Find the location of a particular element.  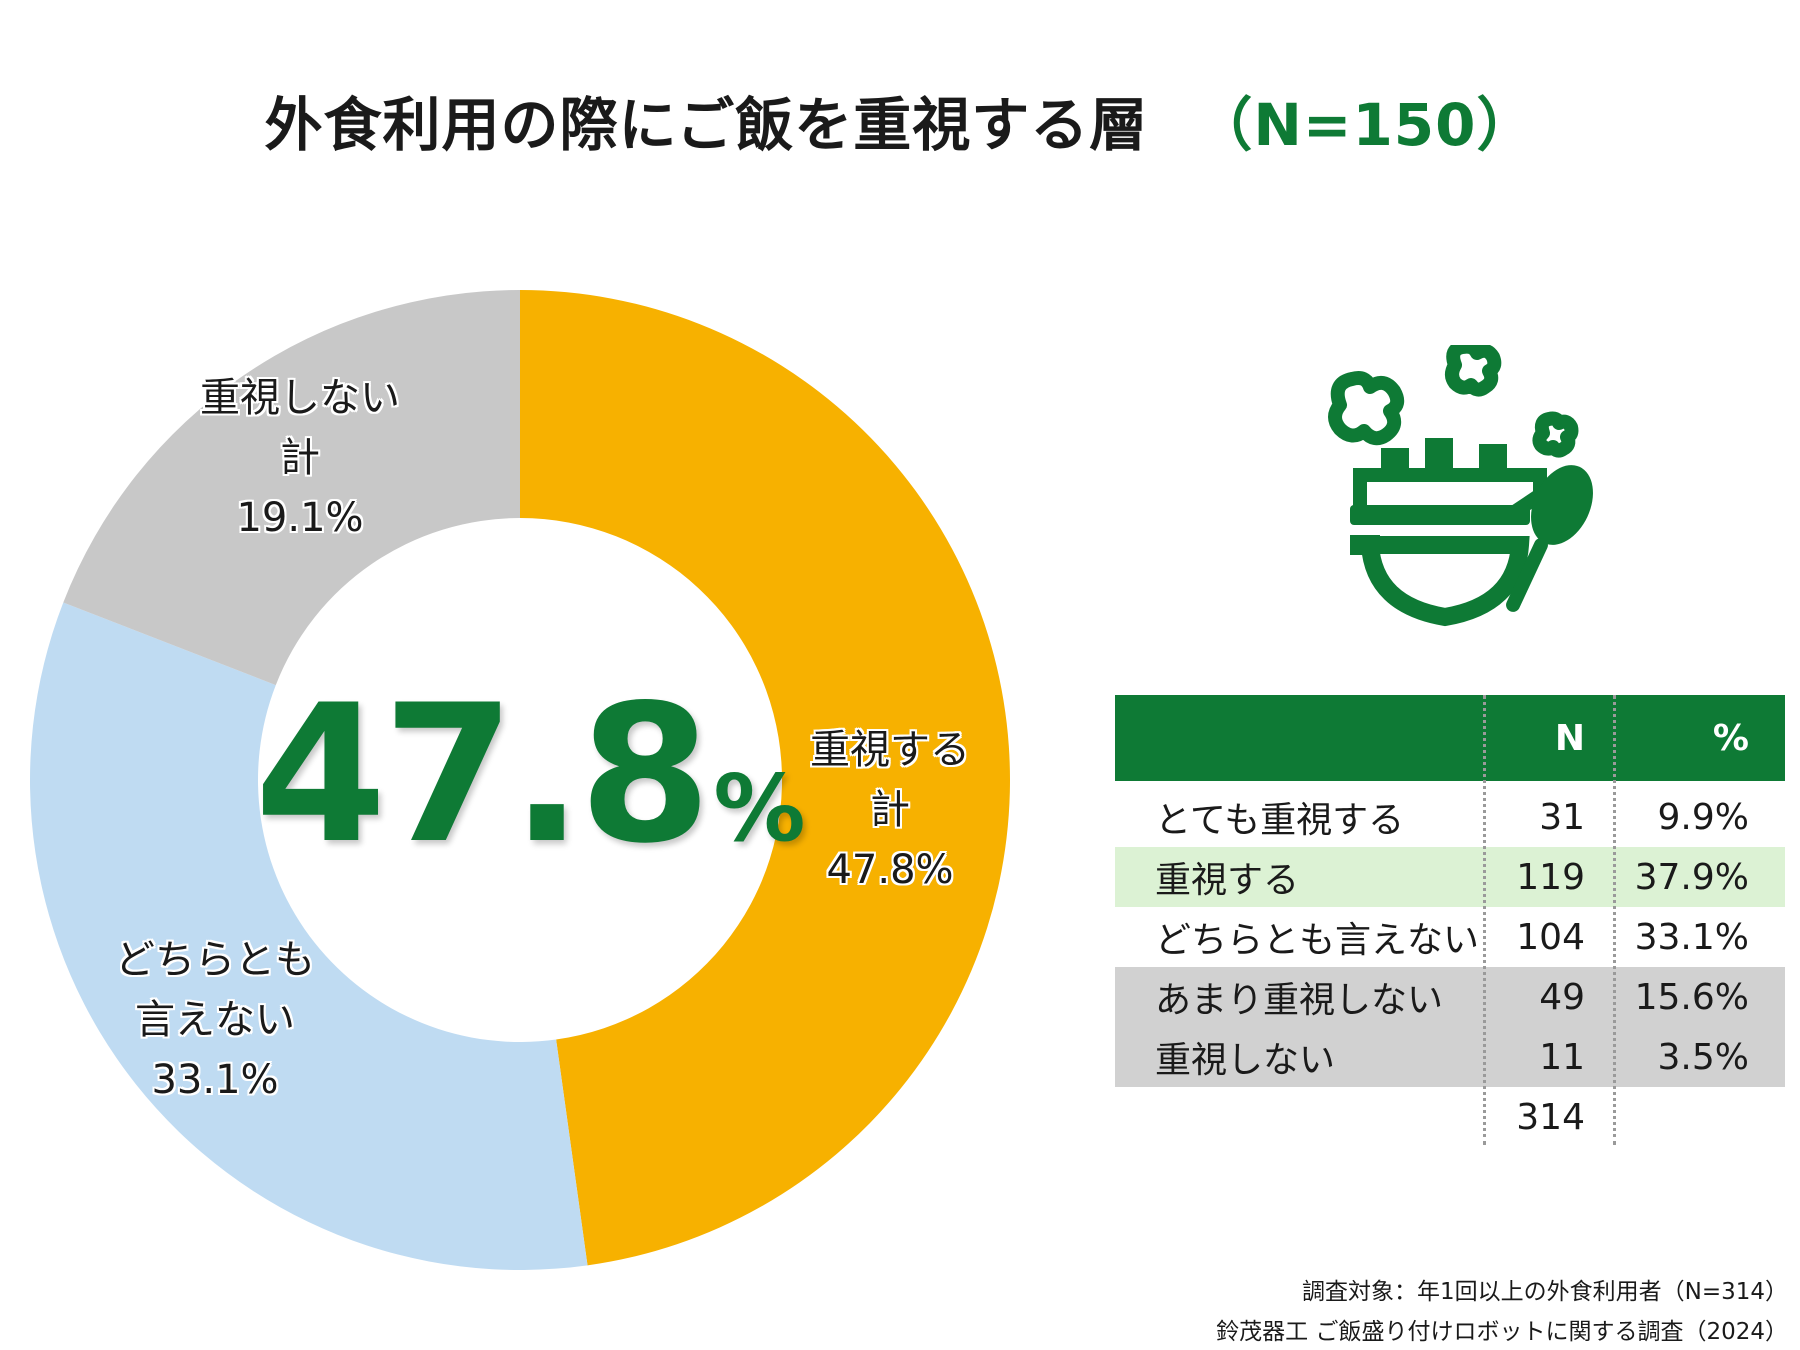

table-header-n: N is located at coordinates (1569, 738).